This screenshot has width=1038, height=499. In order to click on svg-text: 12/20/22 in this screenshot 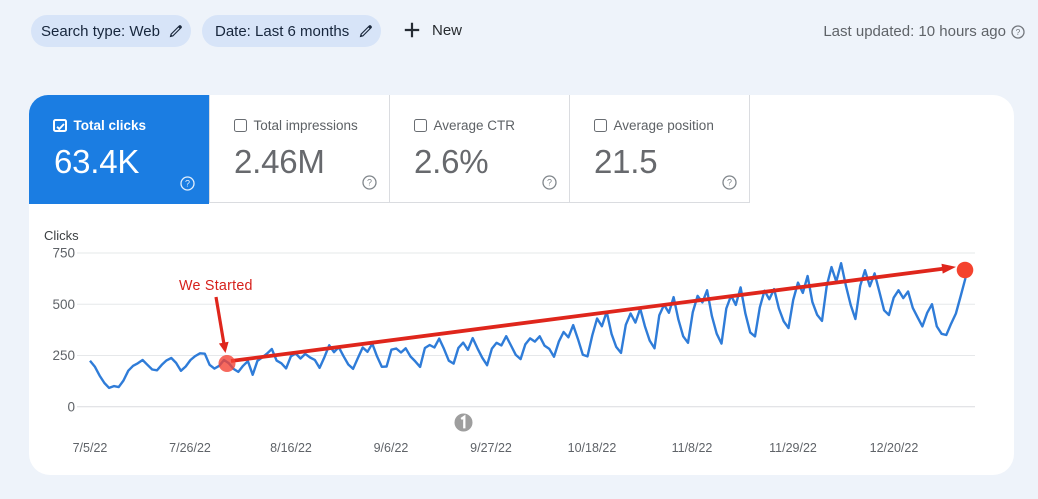, I will do `click(894, 448)`.